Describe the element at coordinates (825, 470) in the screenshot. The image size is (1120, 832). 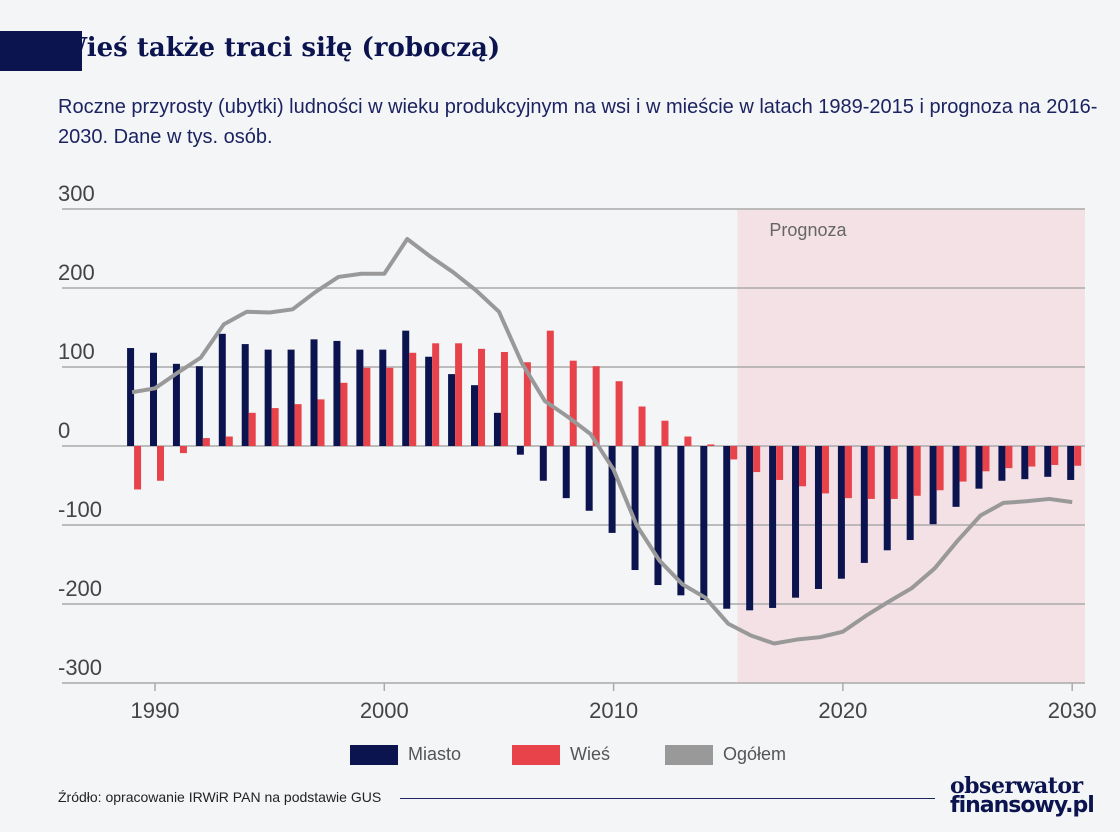
I see `bar-wieś-2019` at that location.